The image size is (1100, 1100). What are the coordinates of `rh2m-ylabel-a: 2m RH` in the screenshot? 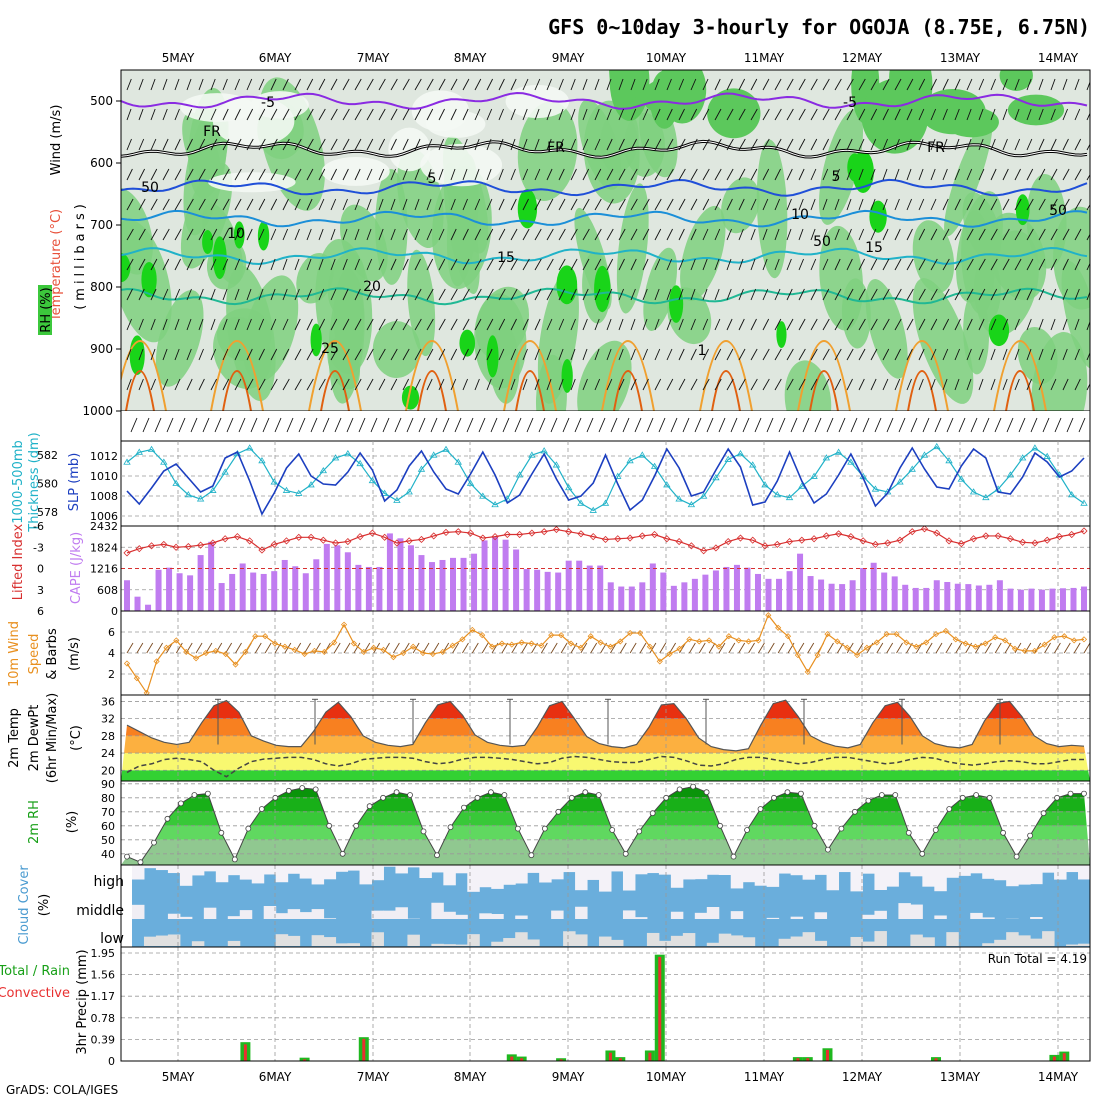 It's located at (34, 822).